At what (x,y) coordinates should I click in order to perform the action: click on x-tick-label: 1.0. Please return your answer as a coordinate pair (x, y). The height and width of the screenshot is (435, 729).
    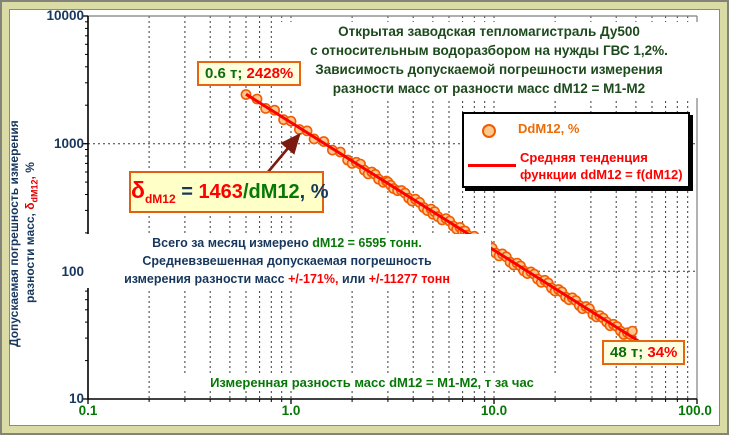
    Looking at the image, I should click on (291, 410).